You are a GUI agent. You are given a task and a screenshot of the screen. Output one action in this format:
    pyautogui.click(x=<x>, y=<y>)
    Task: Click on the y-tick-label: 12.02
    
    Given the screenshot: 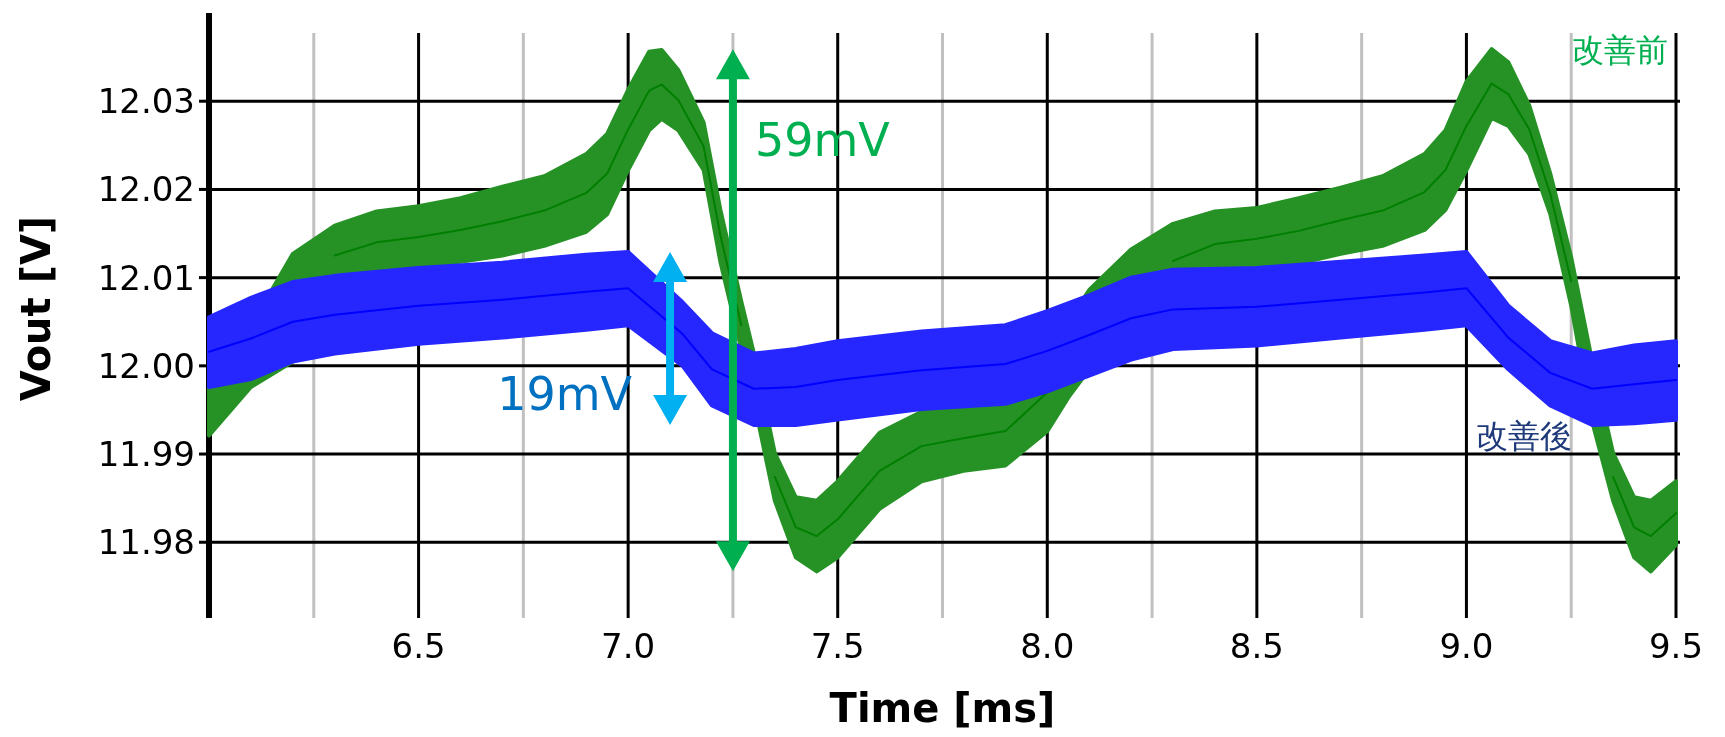 What is the action you would take?
    pyautogui.click(x=146, y=189)
    